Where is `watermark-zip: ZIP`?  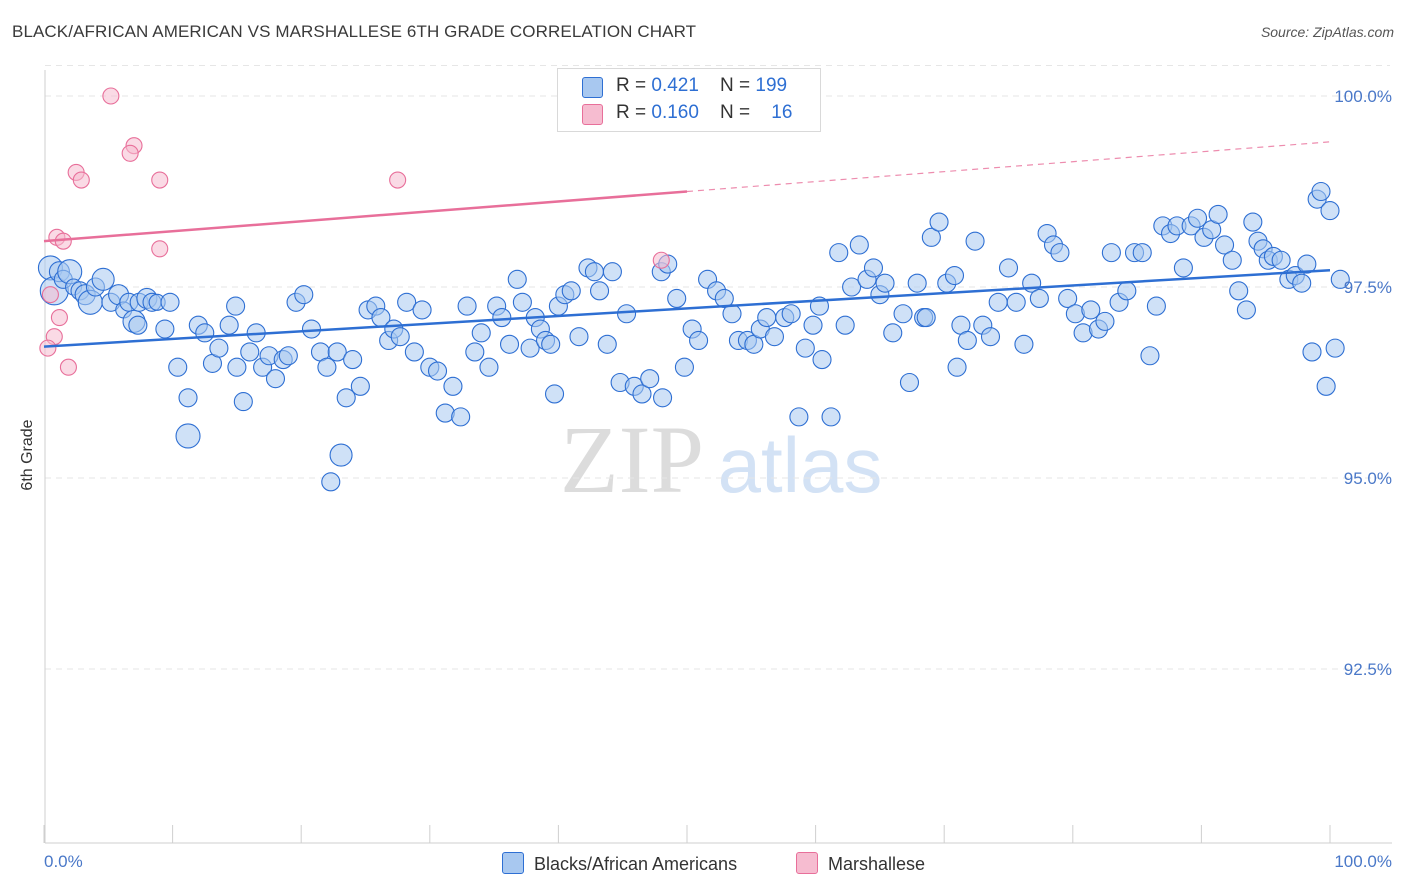
watermark-zip: ZIP is located at coordinates (632, 459).